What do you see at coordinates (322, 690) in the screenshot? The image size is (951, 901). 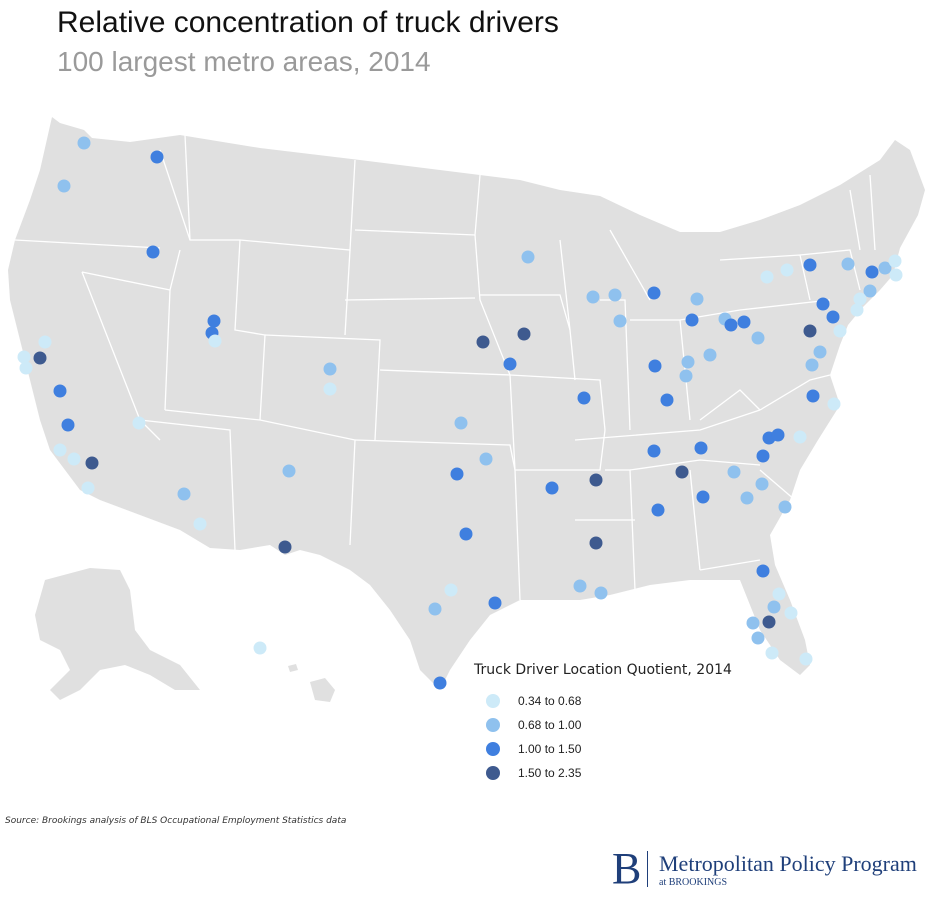 I see `hawaii-land` at bounding box center [322, 690].